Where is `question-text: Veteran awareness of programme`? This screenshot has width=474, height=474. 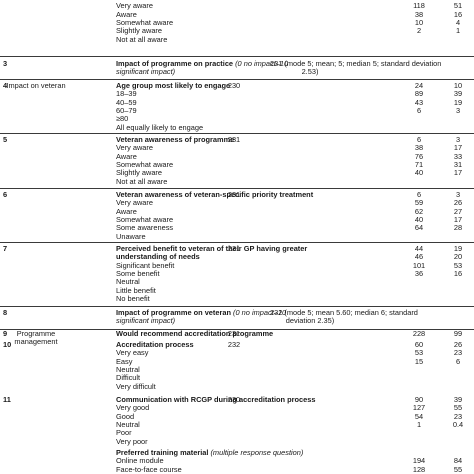 question-text: Veteran awareness of programme is located at coordinates (175, 139).